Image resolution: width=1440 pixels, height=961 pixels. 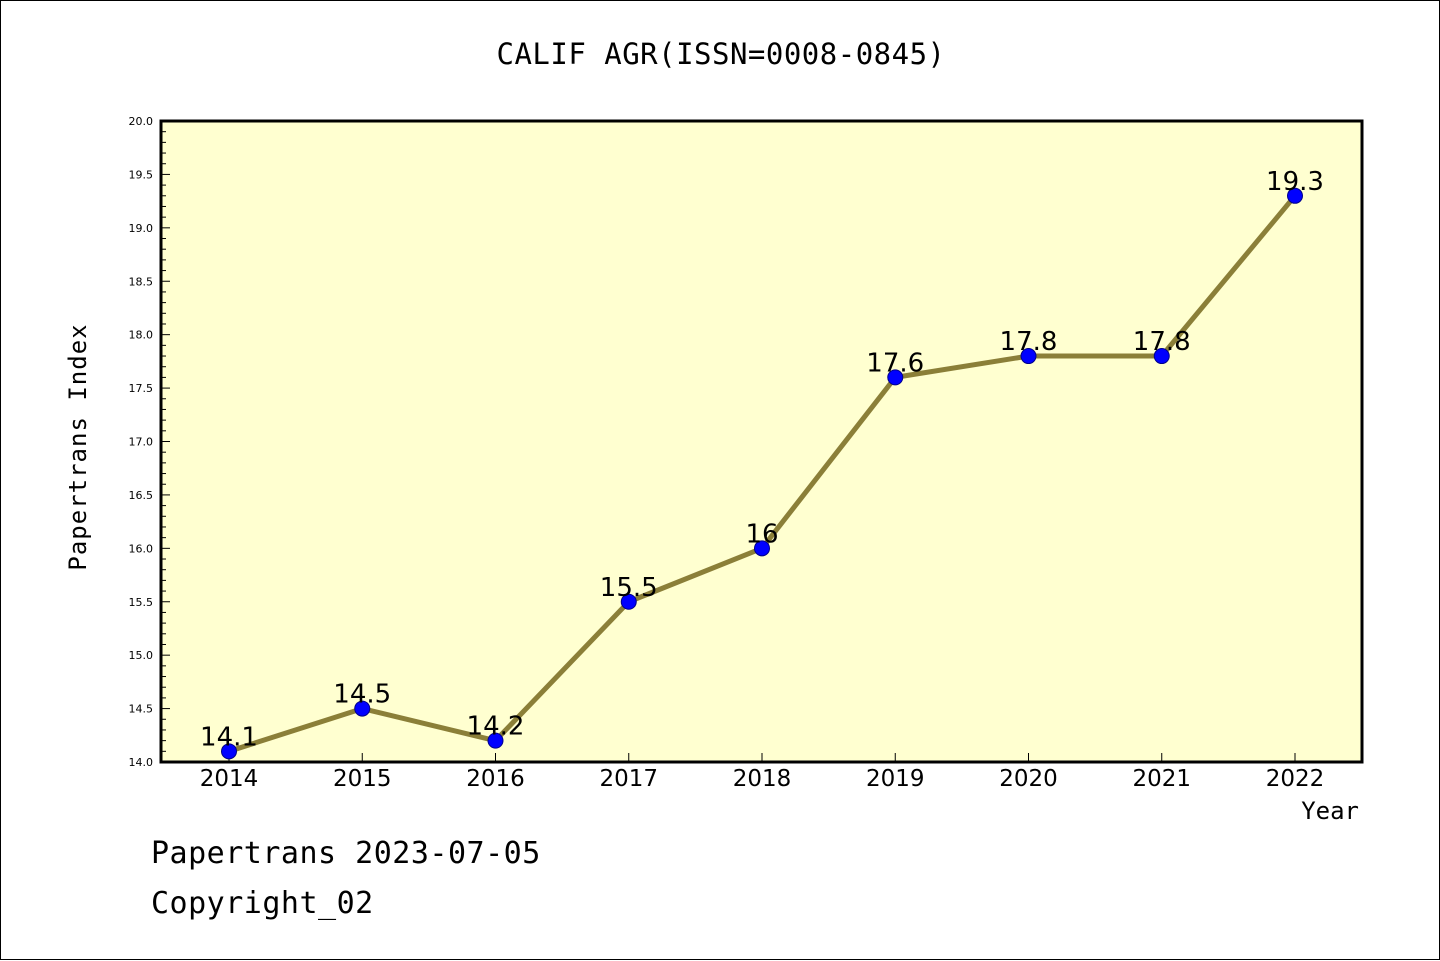 What do you see at coordinates (141, 121) in the screenshot?
I see `y-tick-label: 20.0` at bounding box center [141, 121].